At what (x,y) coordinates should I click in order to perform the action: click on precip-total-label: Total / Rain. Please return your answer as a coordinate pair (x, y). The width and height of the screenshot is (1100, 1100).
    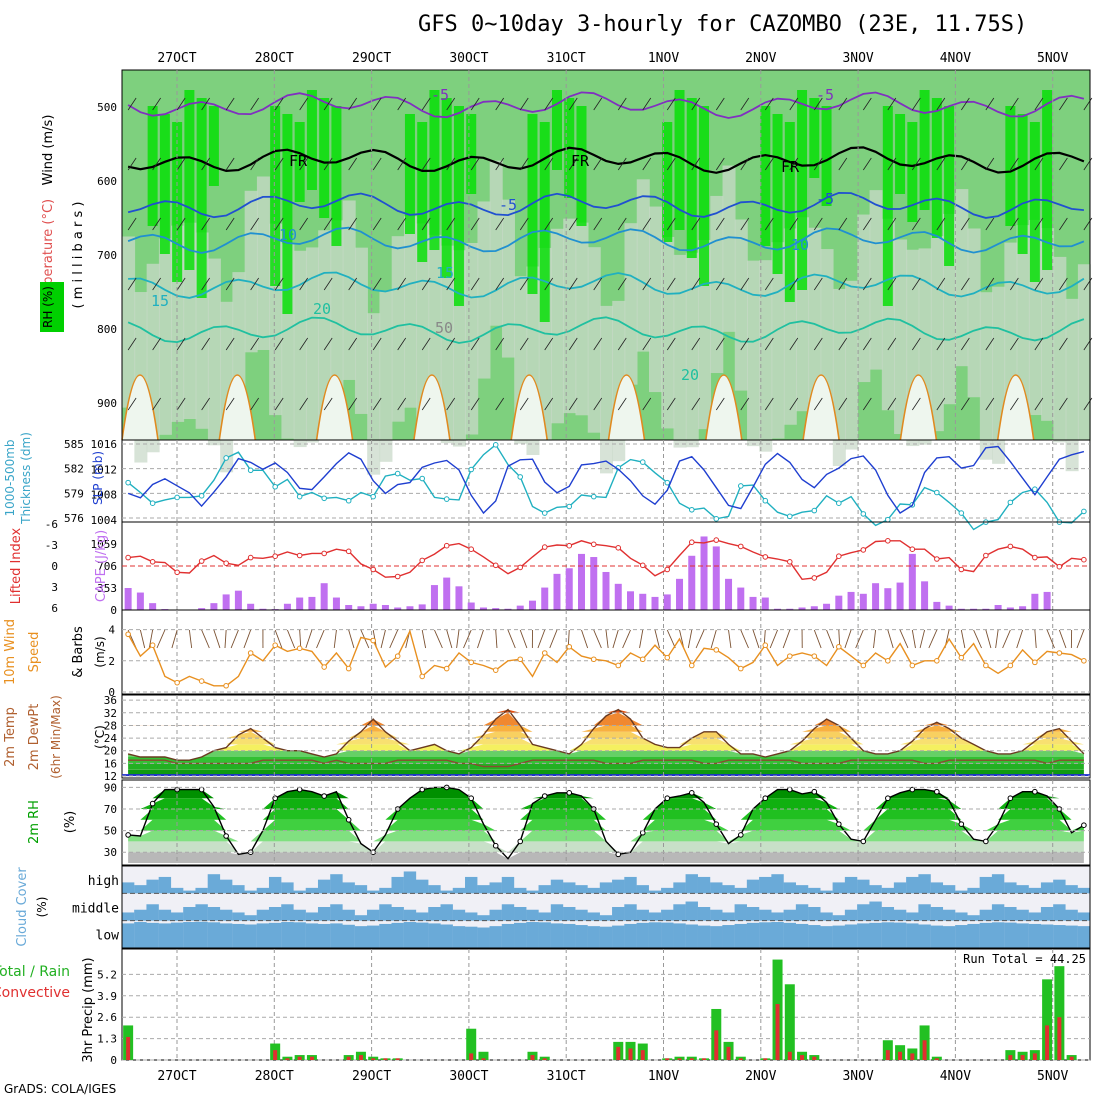
    Looking at the image, I should click on (35, 972).